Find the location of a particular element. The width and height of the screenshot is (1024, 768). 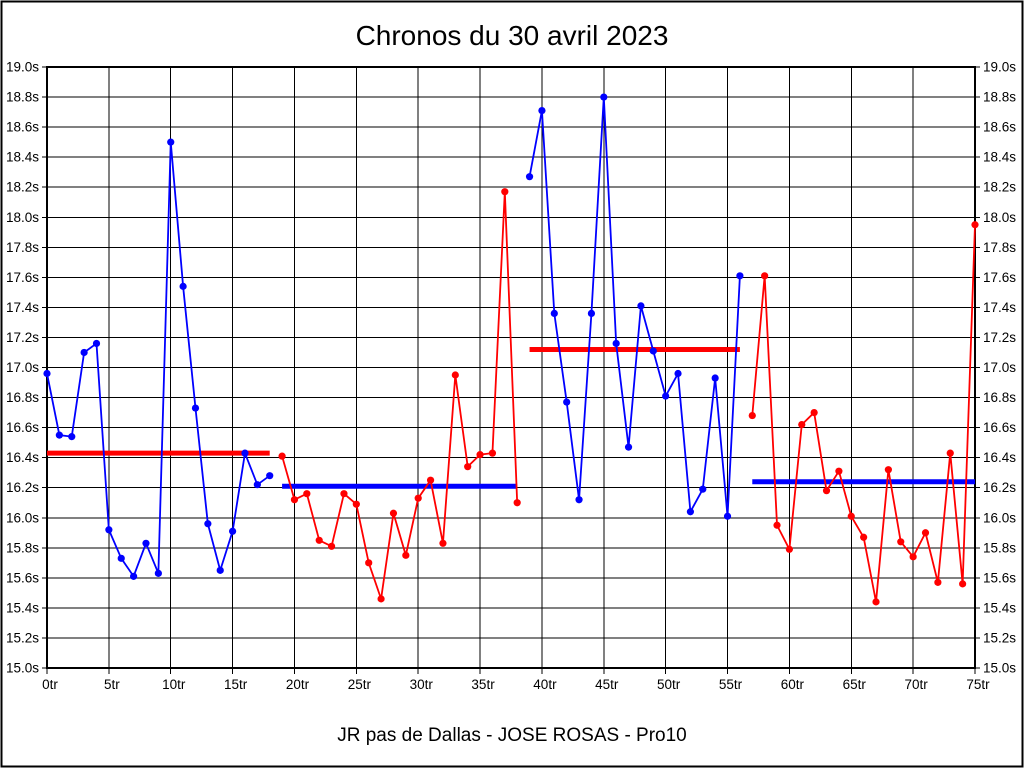

y-axis-label-left: 15.0s is located at coordinates (22, 668).